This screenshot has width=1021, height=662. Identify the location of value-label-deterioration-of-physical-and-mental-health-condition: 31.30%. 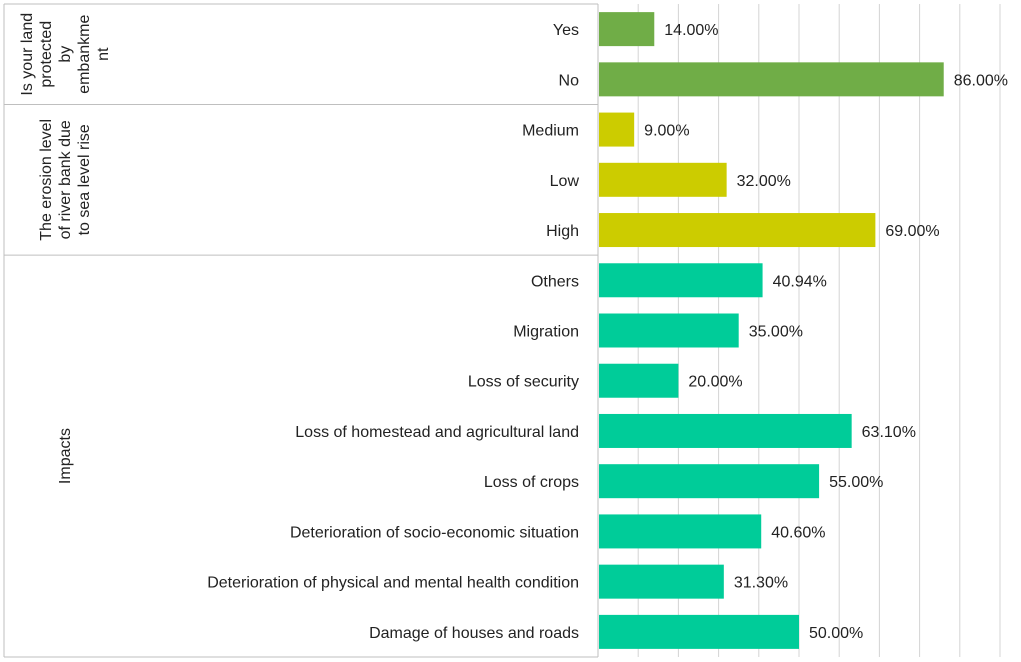
(761, 583).